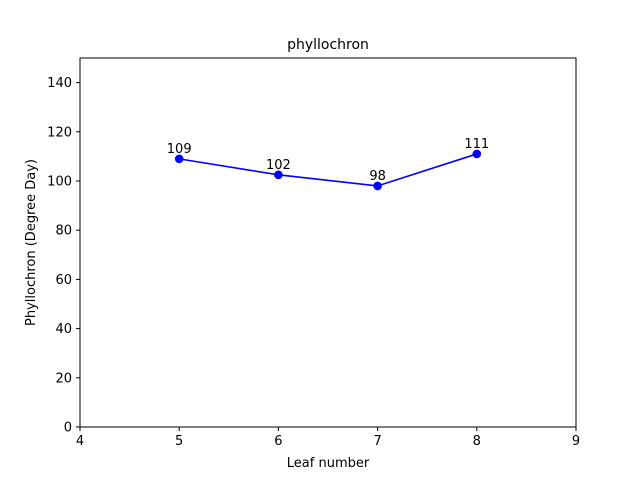  Describe the element at coordinates (476, 144) in the screenshot. I see `data-label: 111` at that location.